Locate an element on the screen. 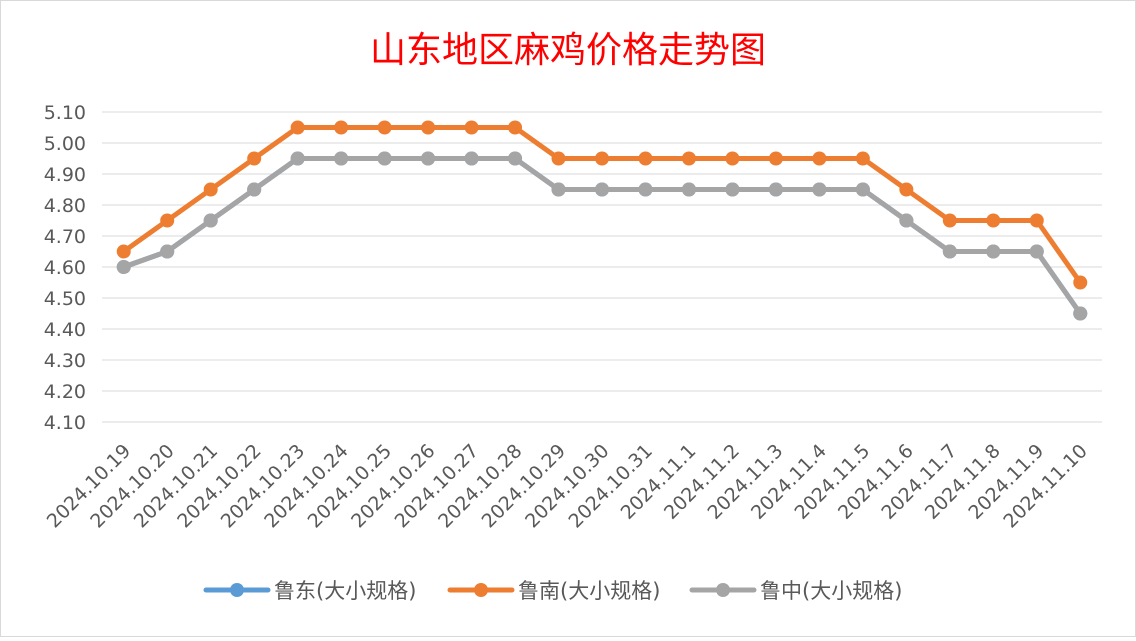 The width and height of the screenshot is (1136, 641). y-tick-label: 4.90 is located at coordinates (65, 175).